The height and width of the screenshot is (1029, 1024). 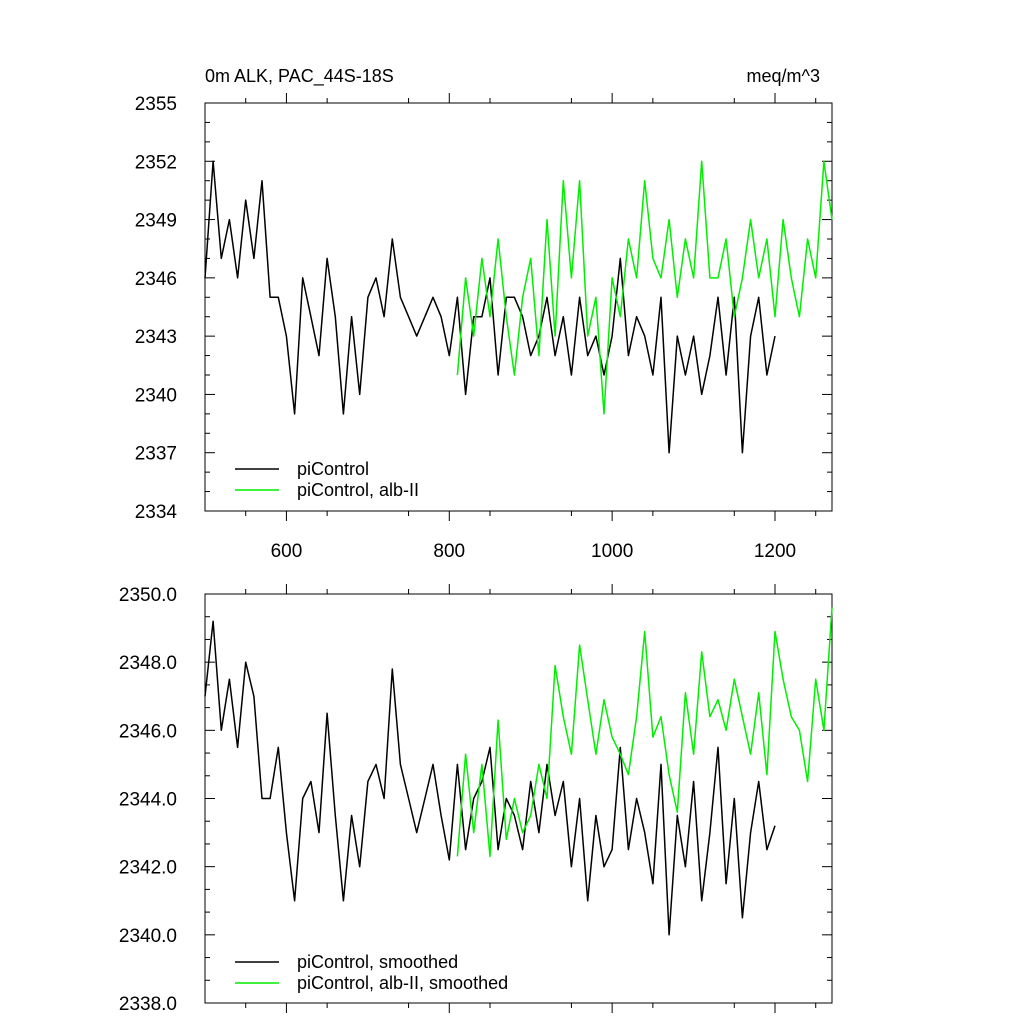 What do you see at coordinates (156, 104) in the screenshot?
I see `y-tick-label: 2355` at bounding box center [156, 104].